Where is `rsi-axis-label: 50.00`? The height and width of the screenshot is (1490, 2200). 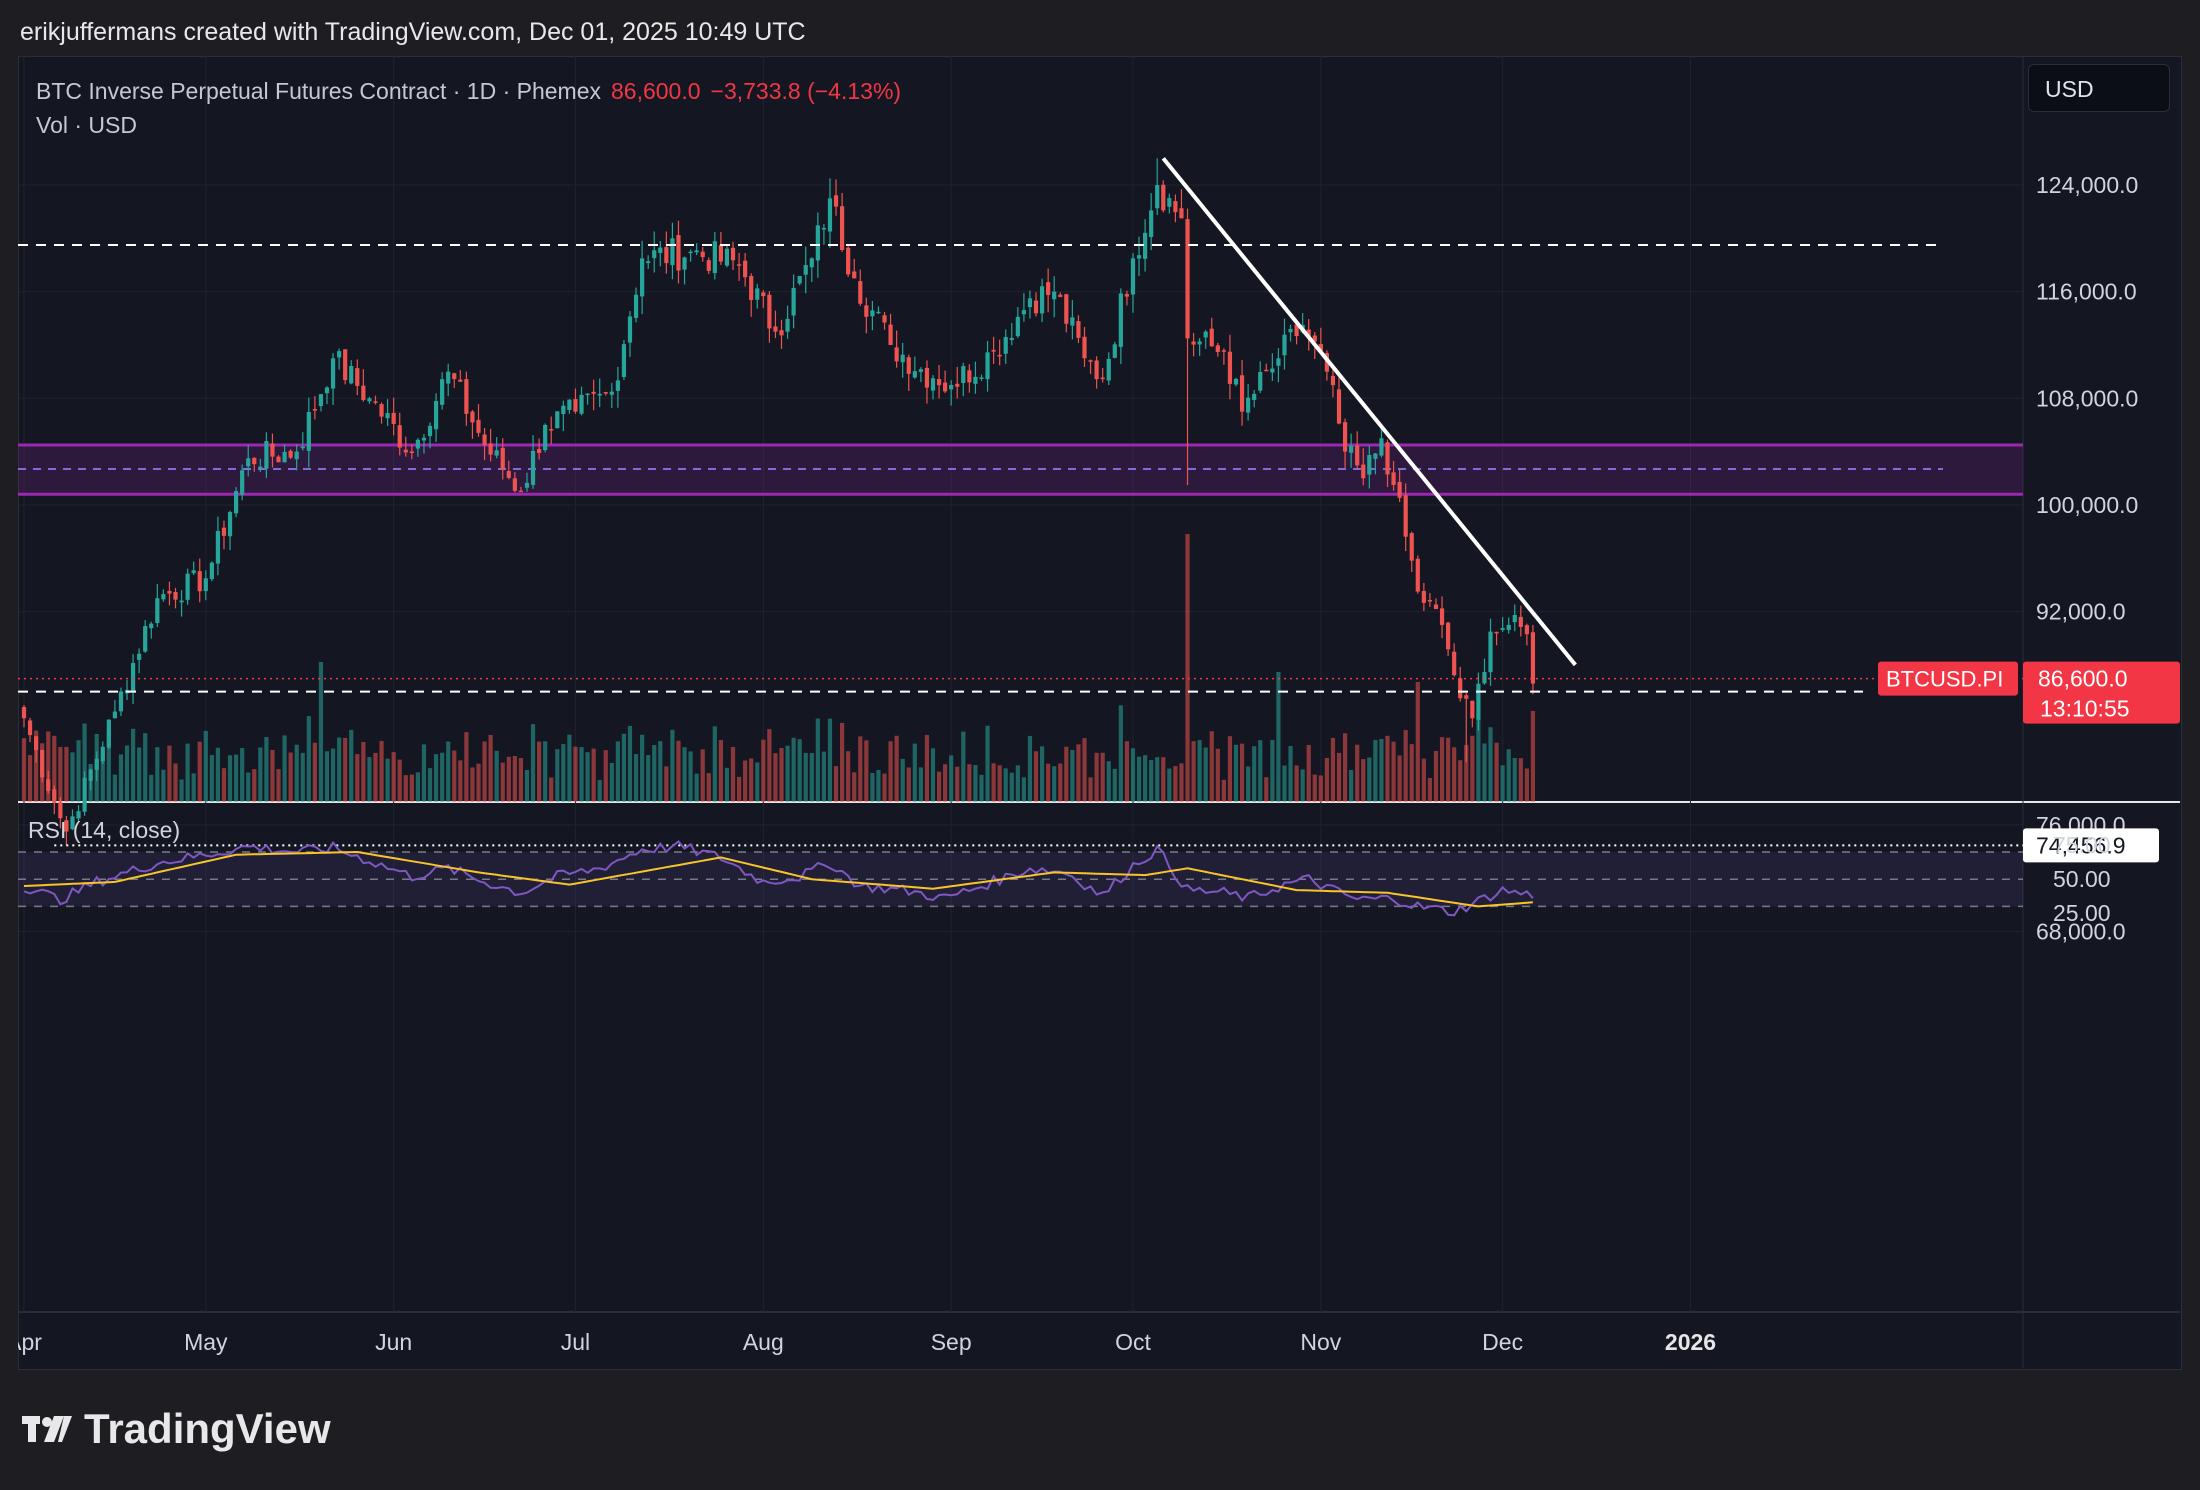 rsi-axis-label: 50.00 is located at coordinates (2082, 879).